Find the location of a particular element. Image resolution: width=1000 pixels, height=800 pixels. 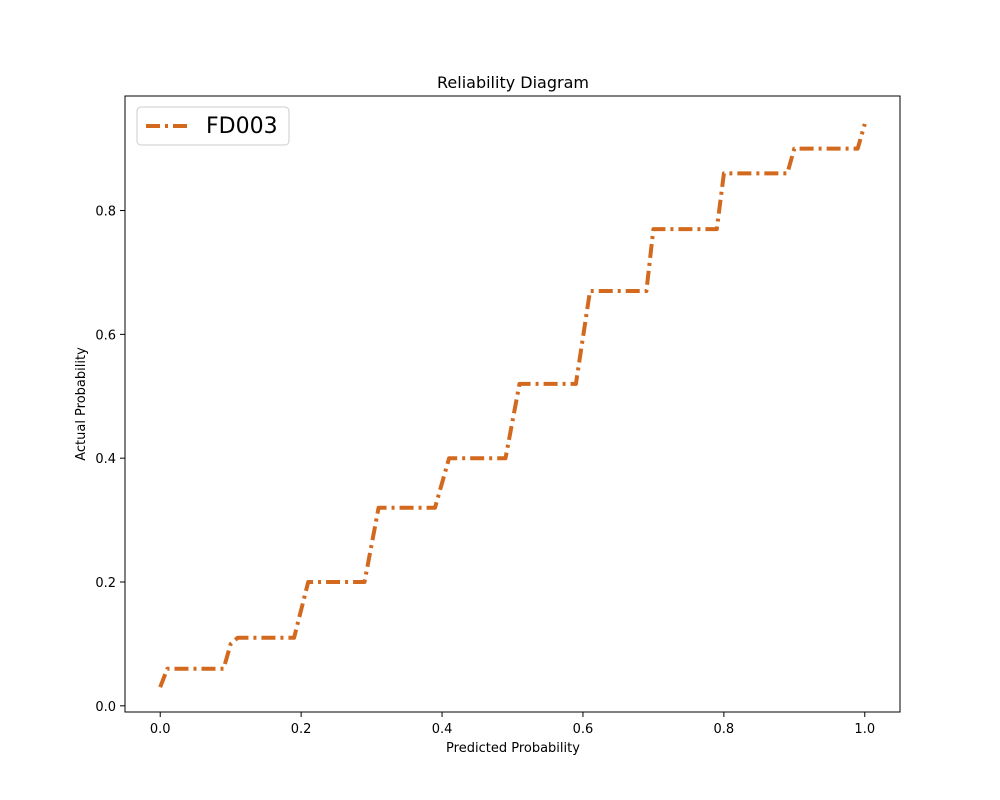

legend-label-fd003: FD003 is located at coordinates (242, 126).